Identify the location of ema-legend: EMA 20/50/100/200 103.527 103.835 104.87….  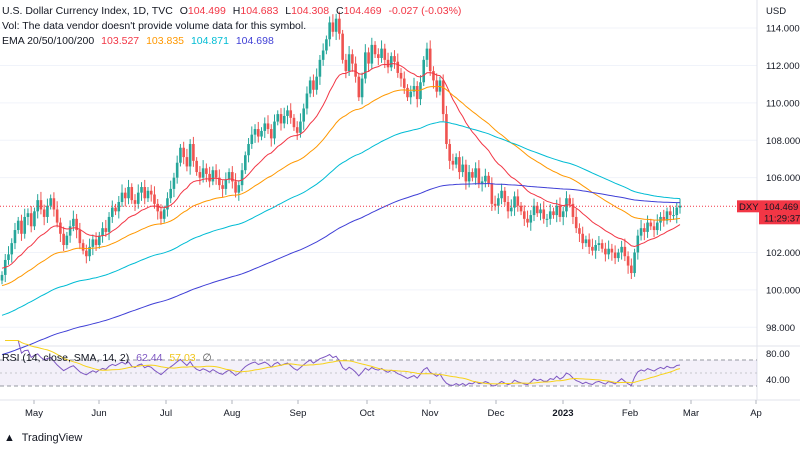
(140, 41).